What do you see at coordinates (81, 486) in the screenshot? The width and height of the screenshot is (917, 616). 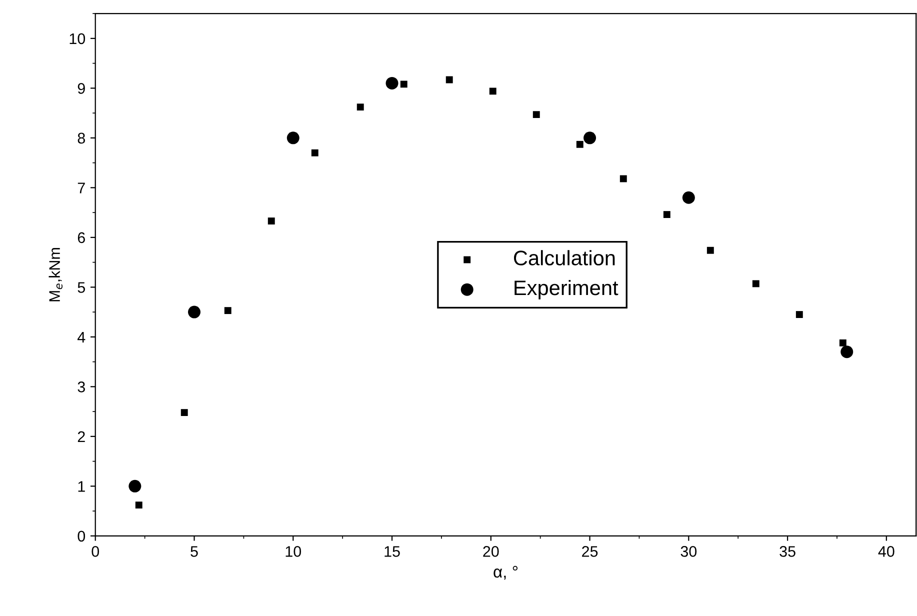 I see `y-tick-label: 1` at bounding box center [81, 486].